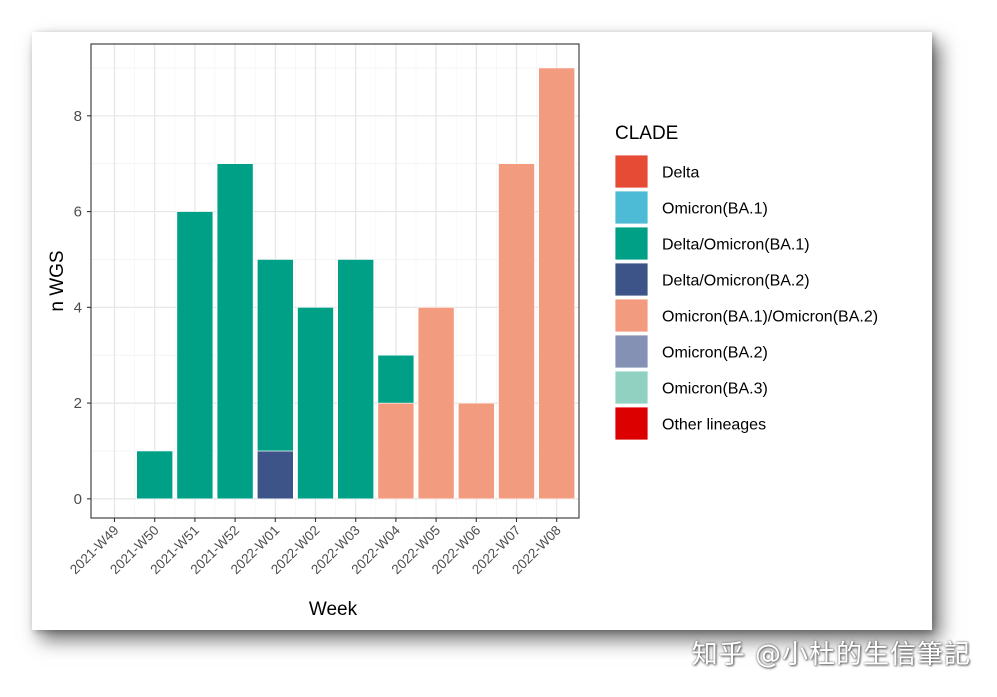 This screenshot has width=997, height=697. What do you see at coordinates (736, 245) in the screenshot?
I see `legend-label: Delta/Omicron(BA.1)` at bounding box center [736, 245].